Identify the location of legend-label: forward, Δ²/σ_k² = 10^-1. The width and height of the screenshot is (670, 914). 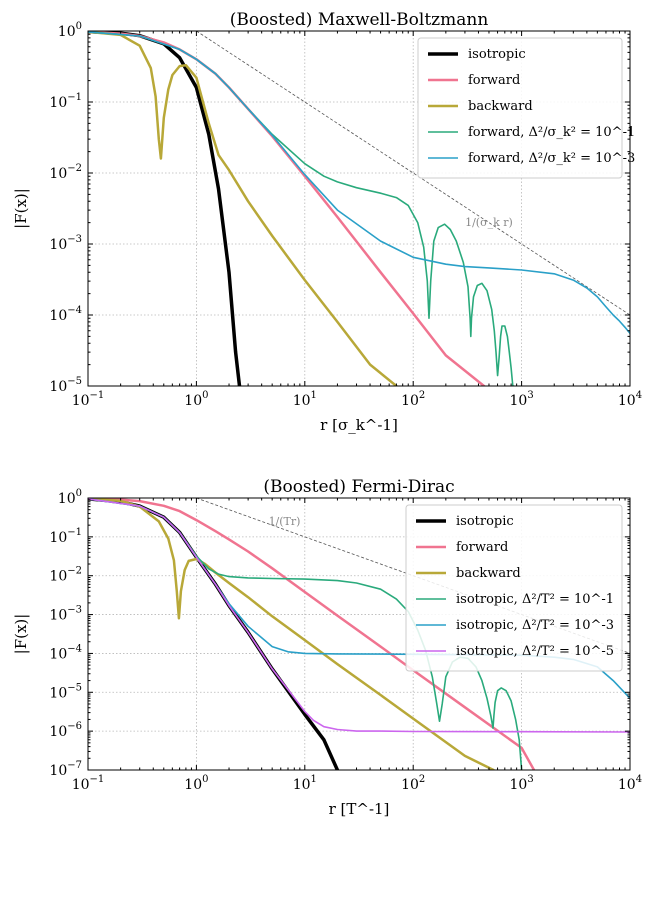
(551, 132).